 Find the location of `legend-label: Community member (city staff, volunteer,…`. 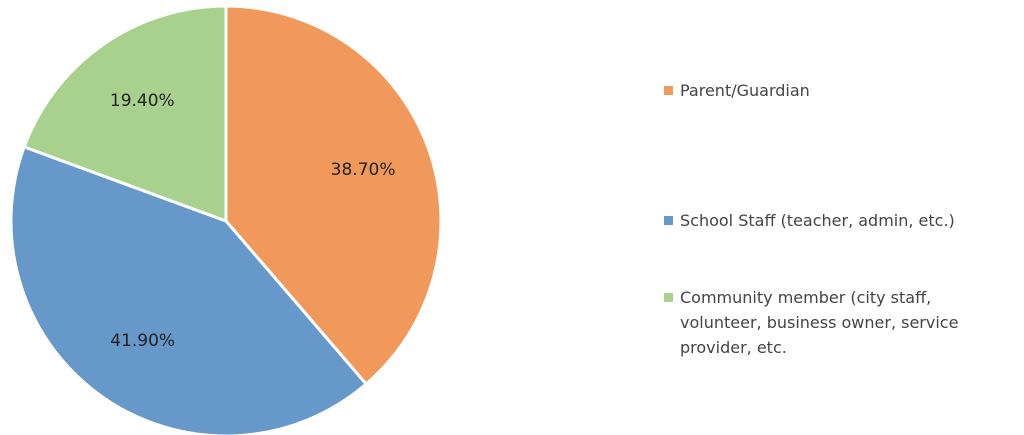

legend-label: Community member (city staff, volunteer,… is located at coordinates (819, 322).